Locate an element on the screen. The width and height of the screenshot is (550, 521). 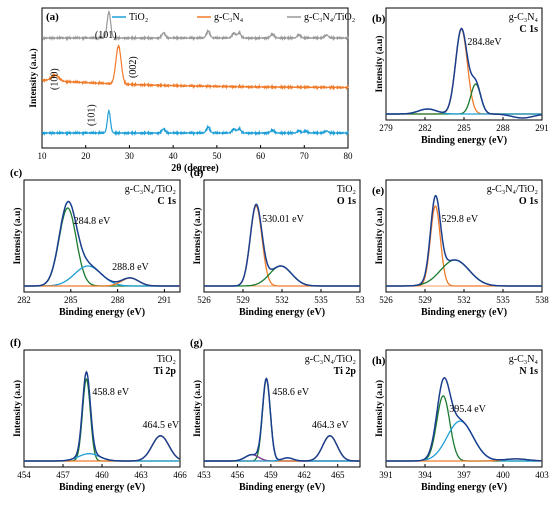
panel-label: (f) is located at coordinates (15, 343).